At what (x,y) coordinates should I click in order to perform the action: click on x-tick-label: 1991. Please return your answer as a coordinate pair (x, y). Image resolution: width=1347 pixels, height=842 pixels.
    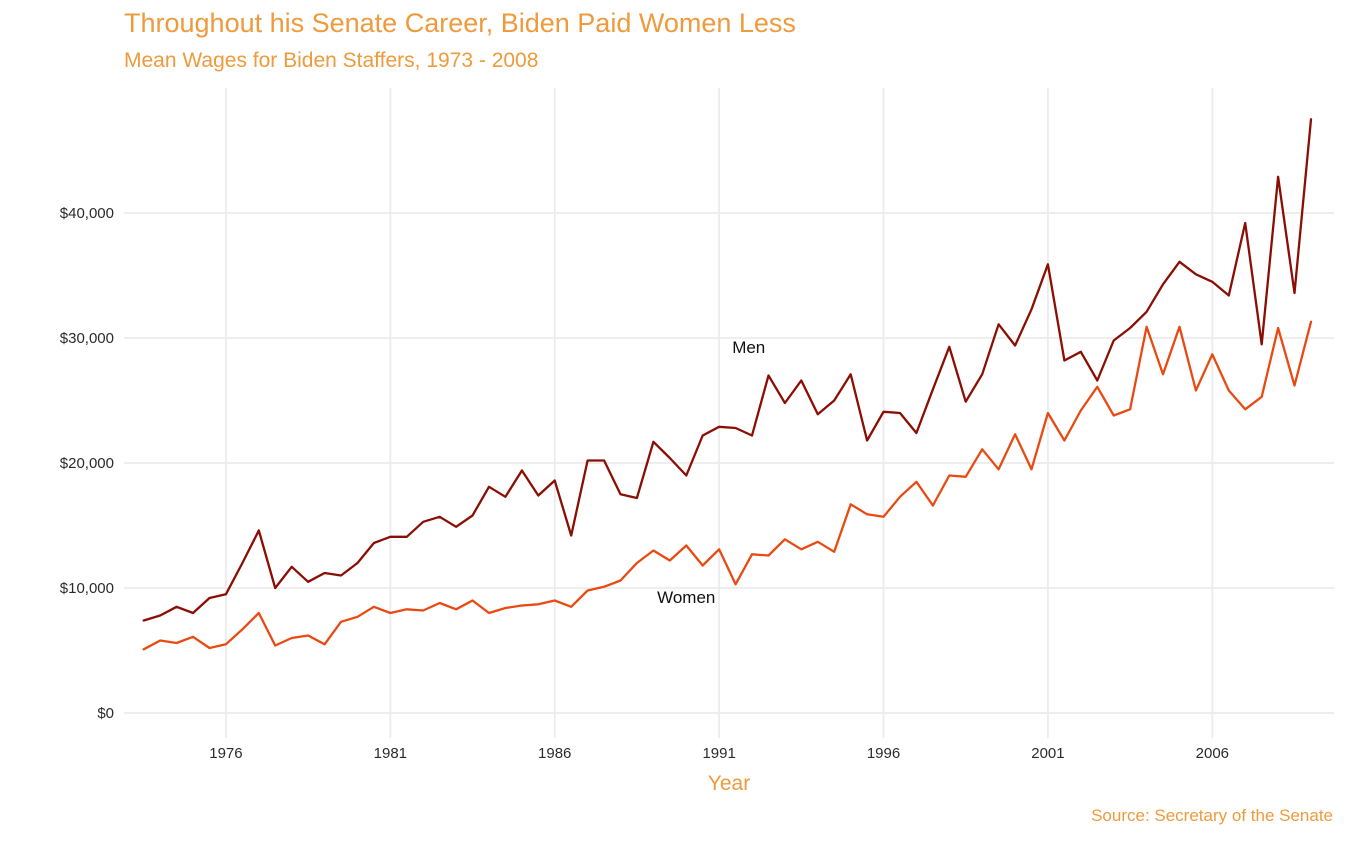
    Looking at the image, I should click on (718, 753).